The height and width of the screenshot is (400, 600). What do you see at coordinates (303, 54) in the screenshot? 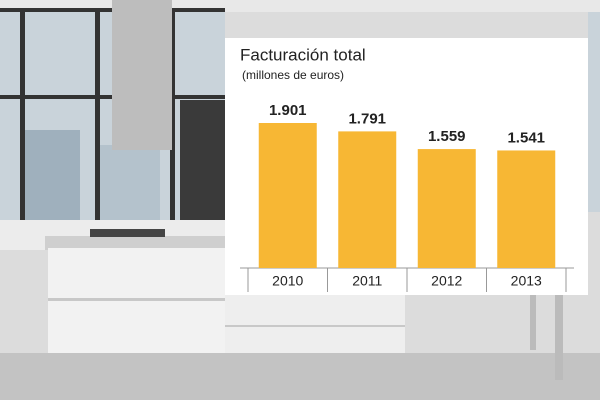
I see `chart-title: Facturación total` at bounding box center [303, 54].